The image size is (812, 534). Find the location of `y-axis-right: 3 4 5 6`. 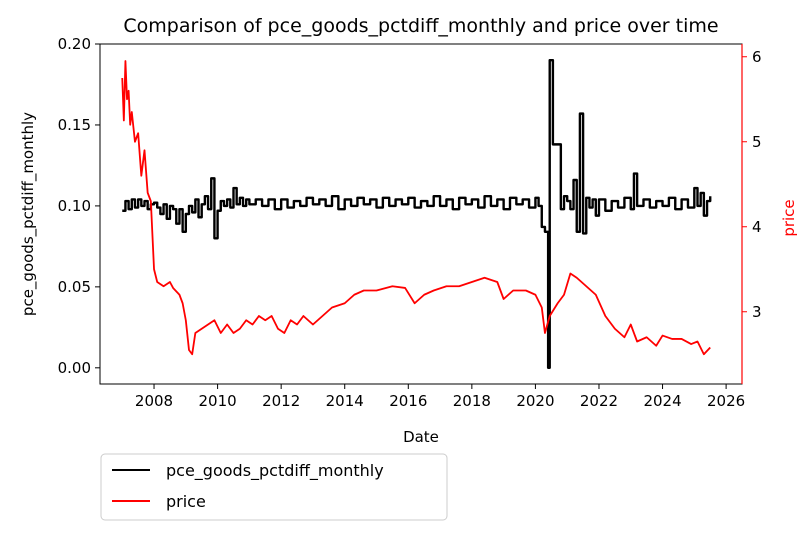

y-axis-right: 3 4 5 6 is located at coordinates (751, 214).